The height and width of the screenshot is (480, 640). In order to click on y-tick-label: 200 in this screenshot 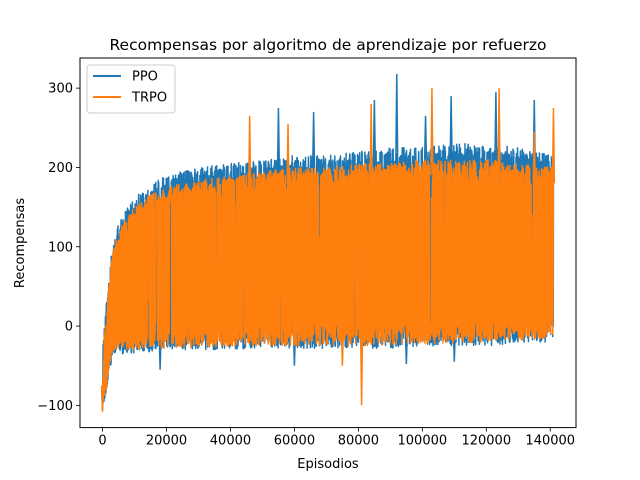, I will do `click(60, 168)`.